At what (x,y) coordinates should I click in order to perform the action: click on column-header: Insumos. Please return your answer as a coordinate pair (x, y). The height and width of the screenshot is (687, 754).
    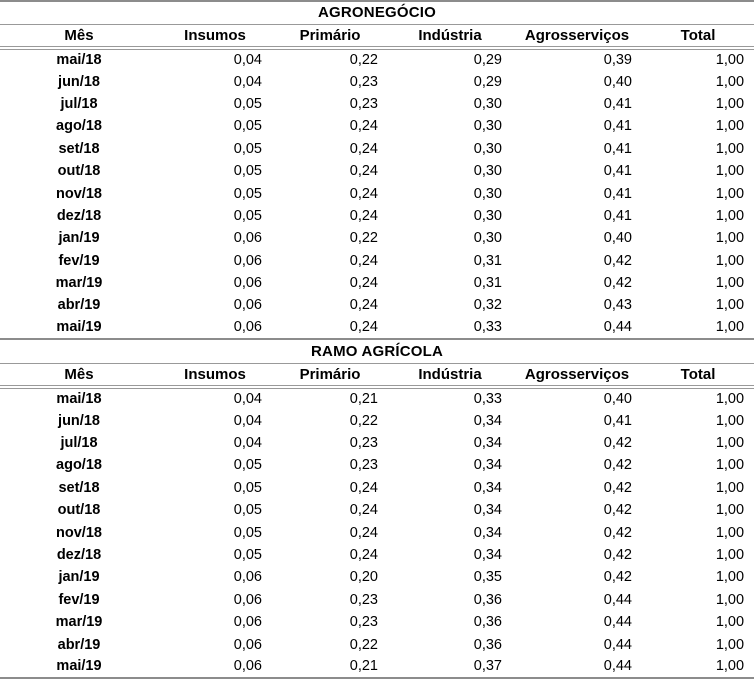
    Looking at the image, I should click on (215, 37).